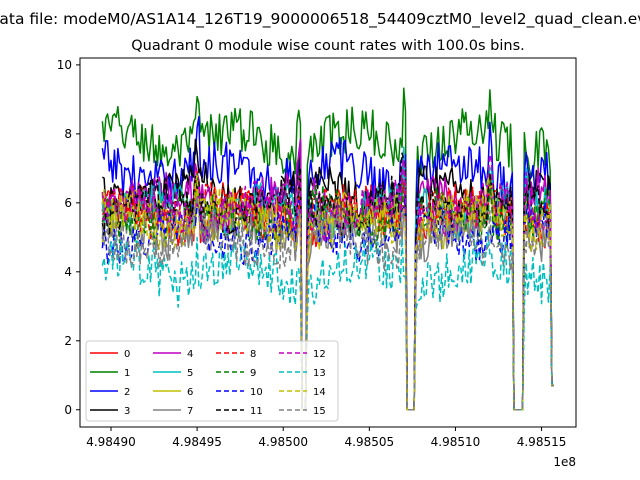  I want to click on legend-label-2: 2, so click(127, 392).